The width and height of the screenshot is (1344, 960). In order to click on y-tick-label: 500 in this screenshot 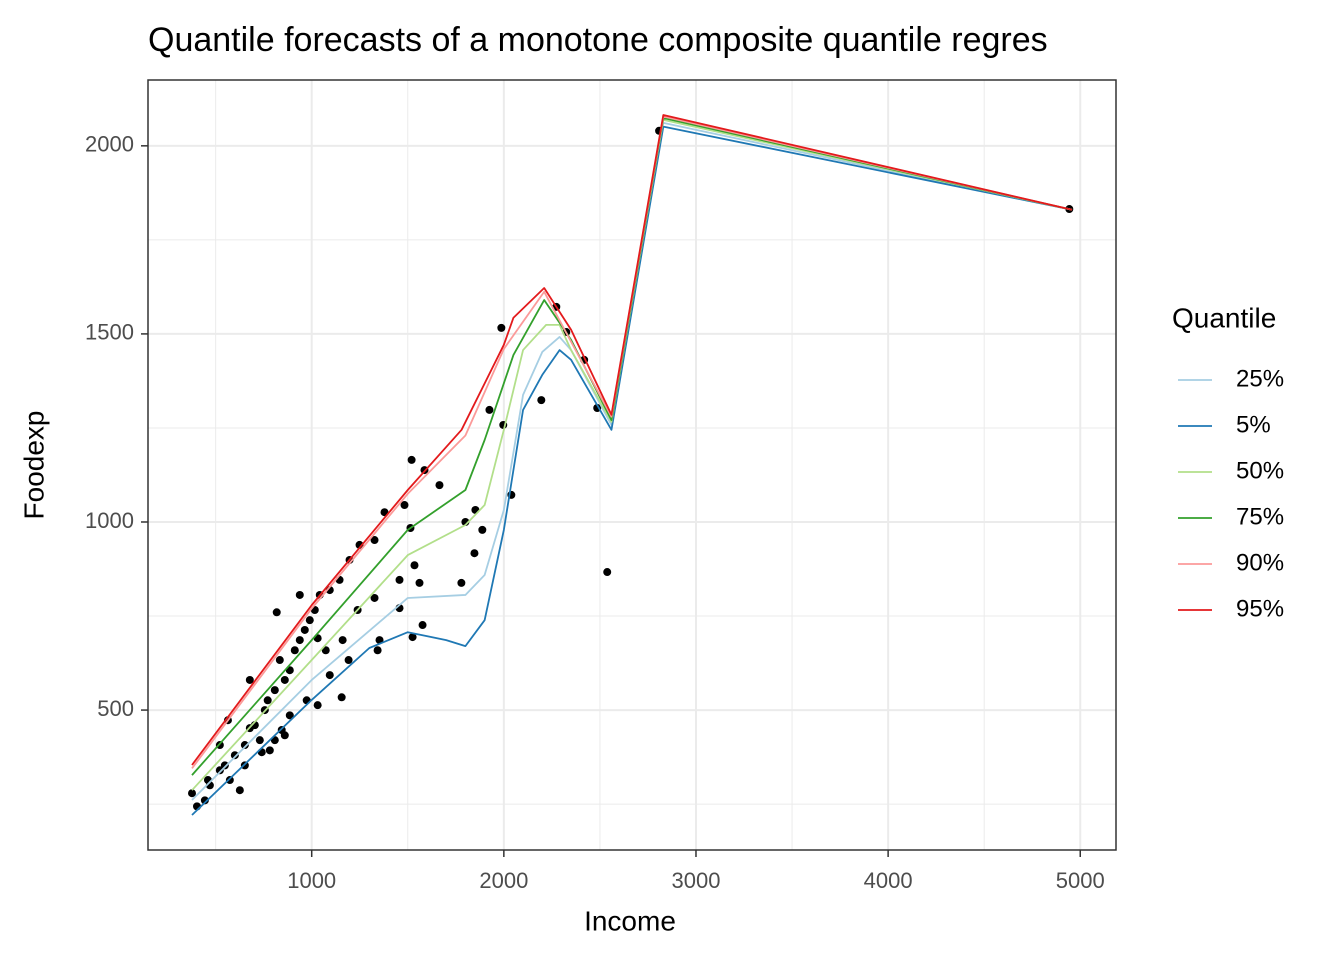, I will do `click(115, 708)`.